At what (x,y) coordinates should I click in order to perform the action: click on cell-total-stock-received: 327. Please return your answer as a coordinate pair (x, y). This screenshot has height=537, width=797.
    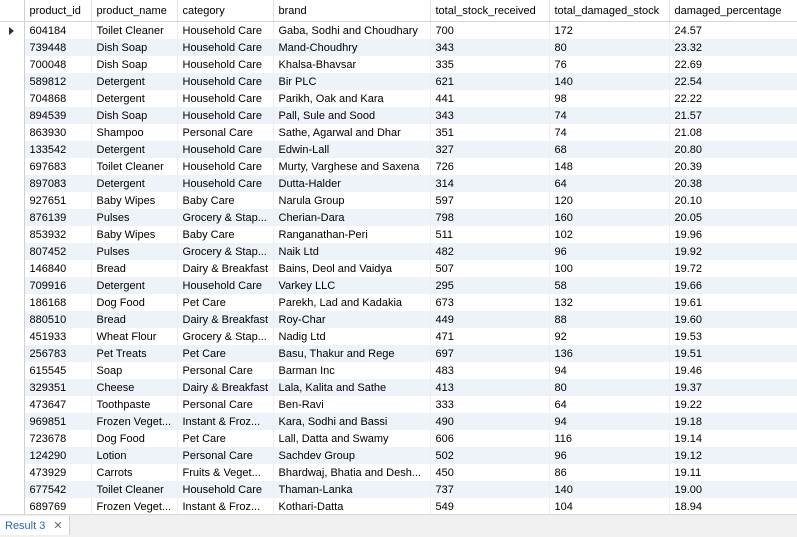
    Looking at the image, I should click on (490, 149).